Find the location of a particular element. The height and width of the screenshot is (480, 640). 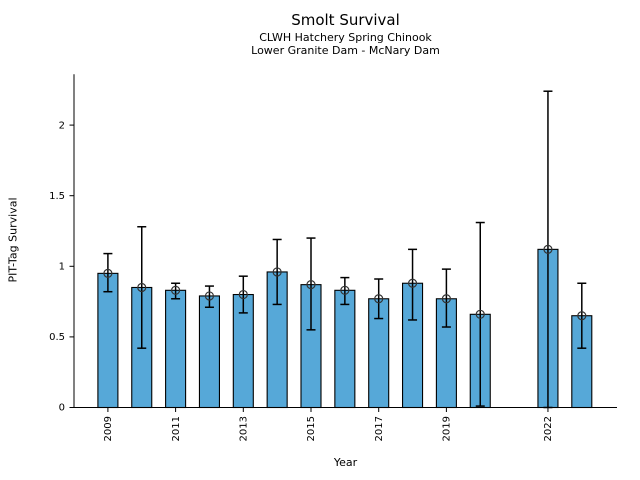

point-marker-2010 is located at coordinates (142, 287).